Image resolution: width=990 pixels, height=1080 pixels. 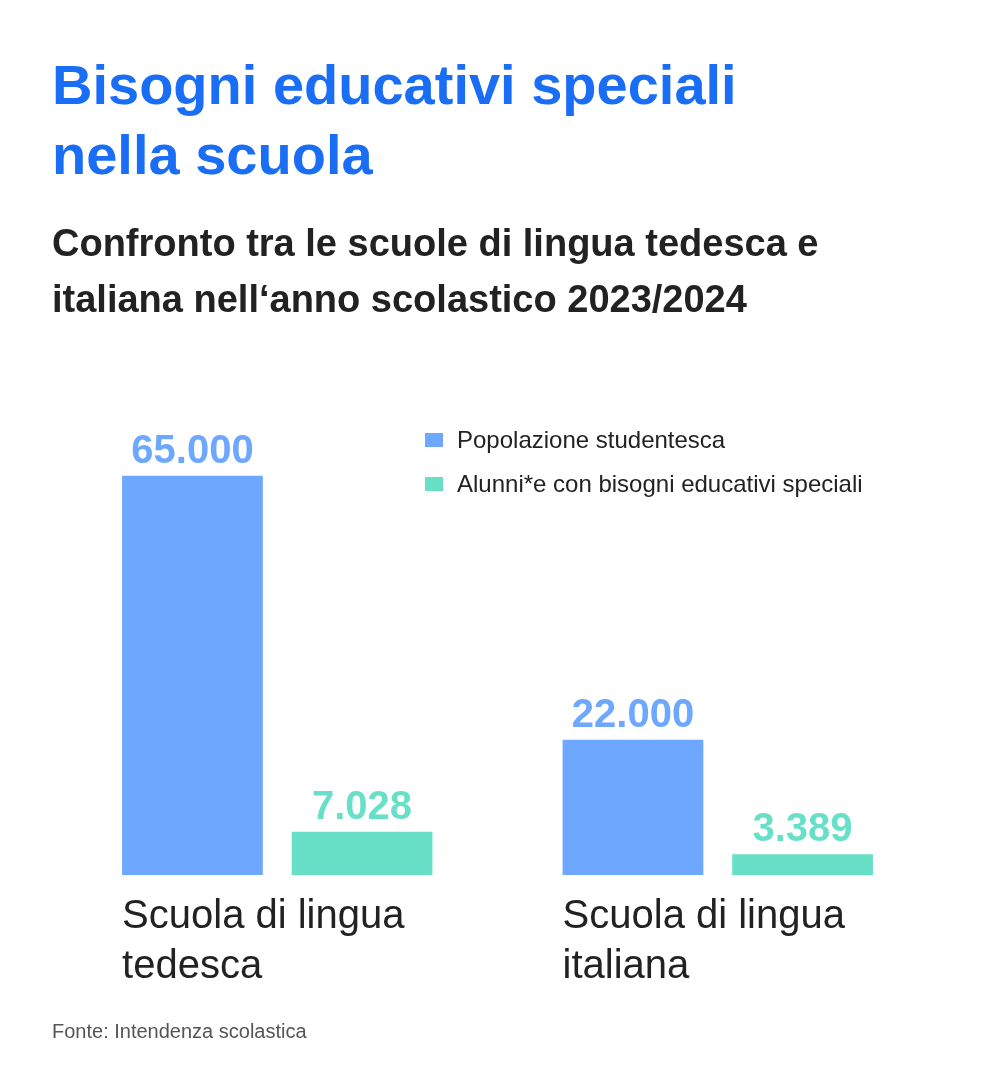 What do you see at coordinates (264, 939) in the screenshot?
I see `x-tick-label: Scuola di lingua tedesca` at bounding box center [264, 939].